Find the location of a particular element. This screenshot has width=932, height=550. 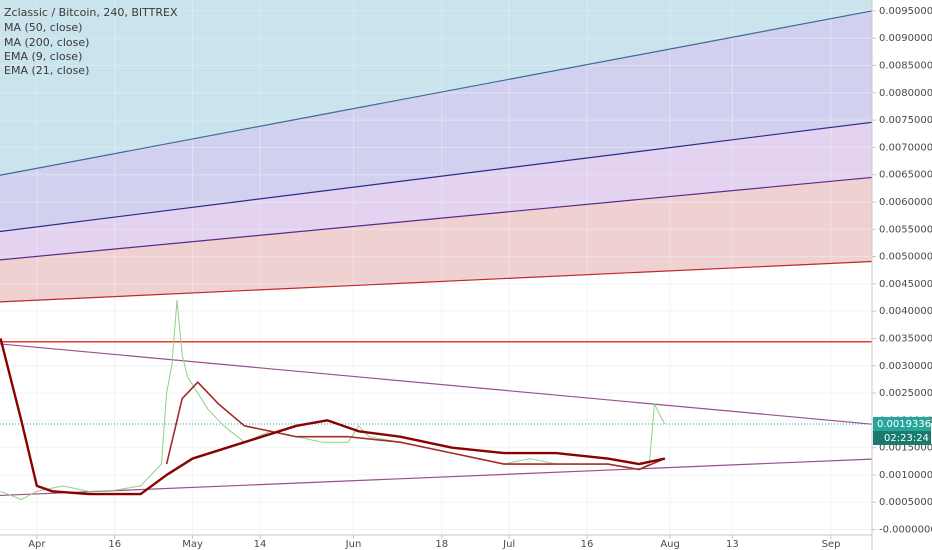

x-tick-label: Aug is located at coordinates (670, 544).